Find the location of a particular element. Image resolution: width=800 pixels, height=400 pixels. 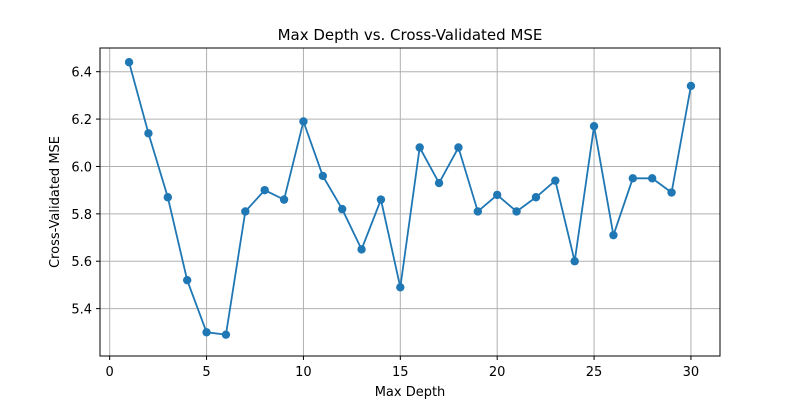

chart-title: Max Depth vs. Cross-Validated MSE is located at coordinates (410, 35).